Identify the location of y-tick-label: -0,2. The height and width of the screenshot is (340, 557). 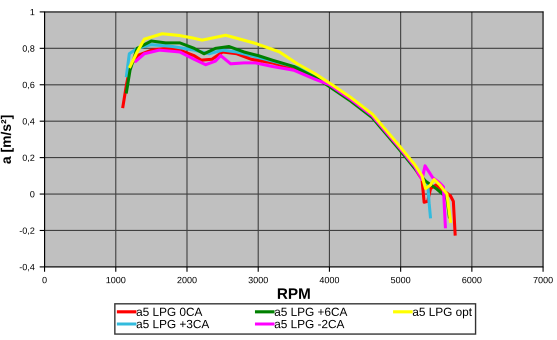
(27, 231).